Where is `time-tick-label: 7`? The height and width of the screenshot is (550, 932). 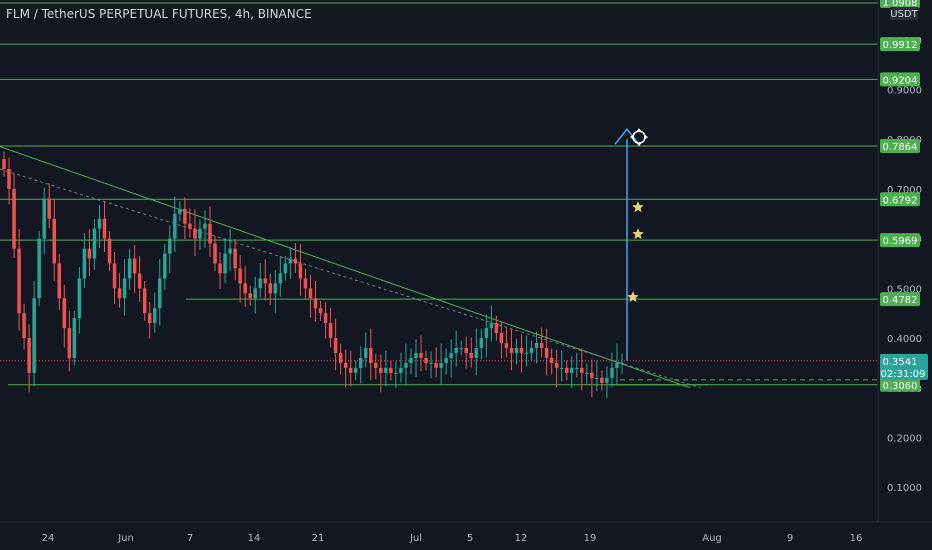
time-tick-label: 7 is located at coordinates (190, 538).